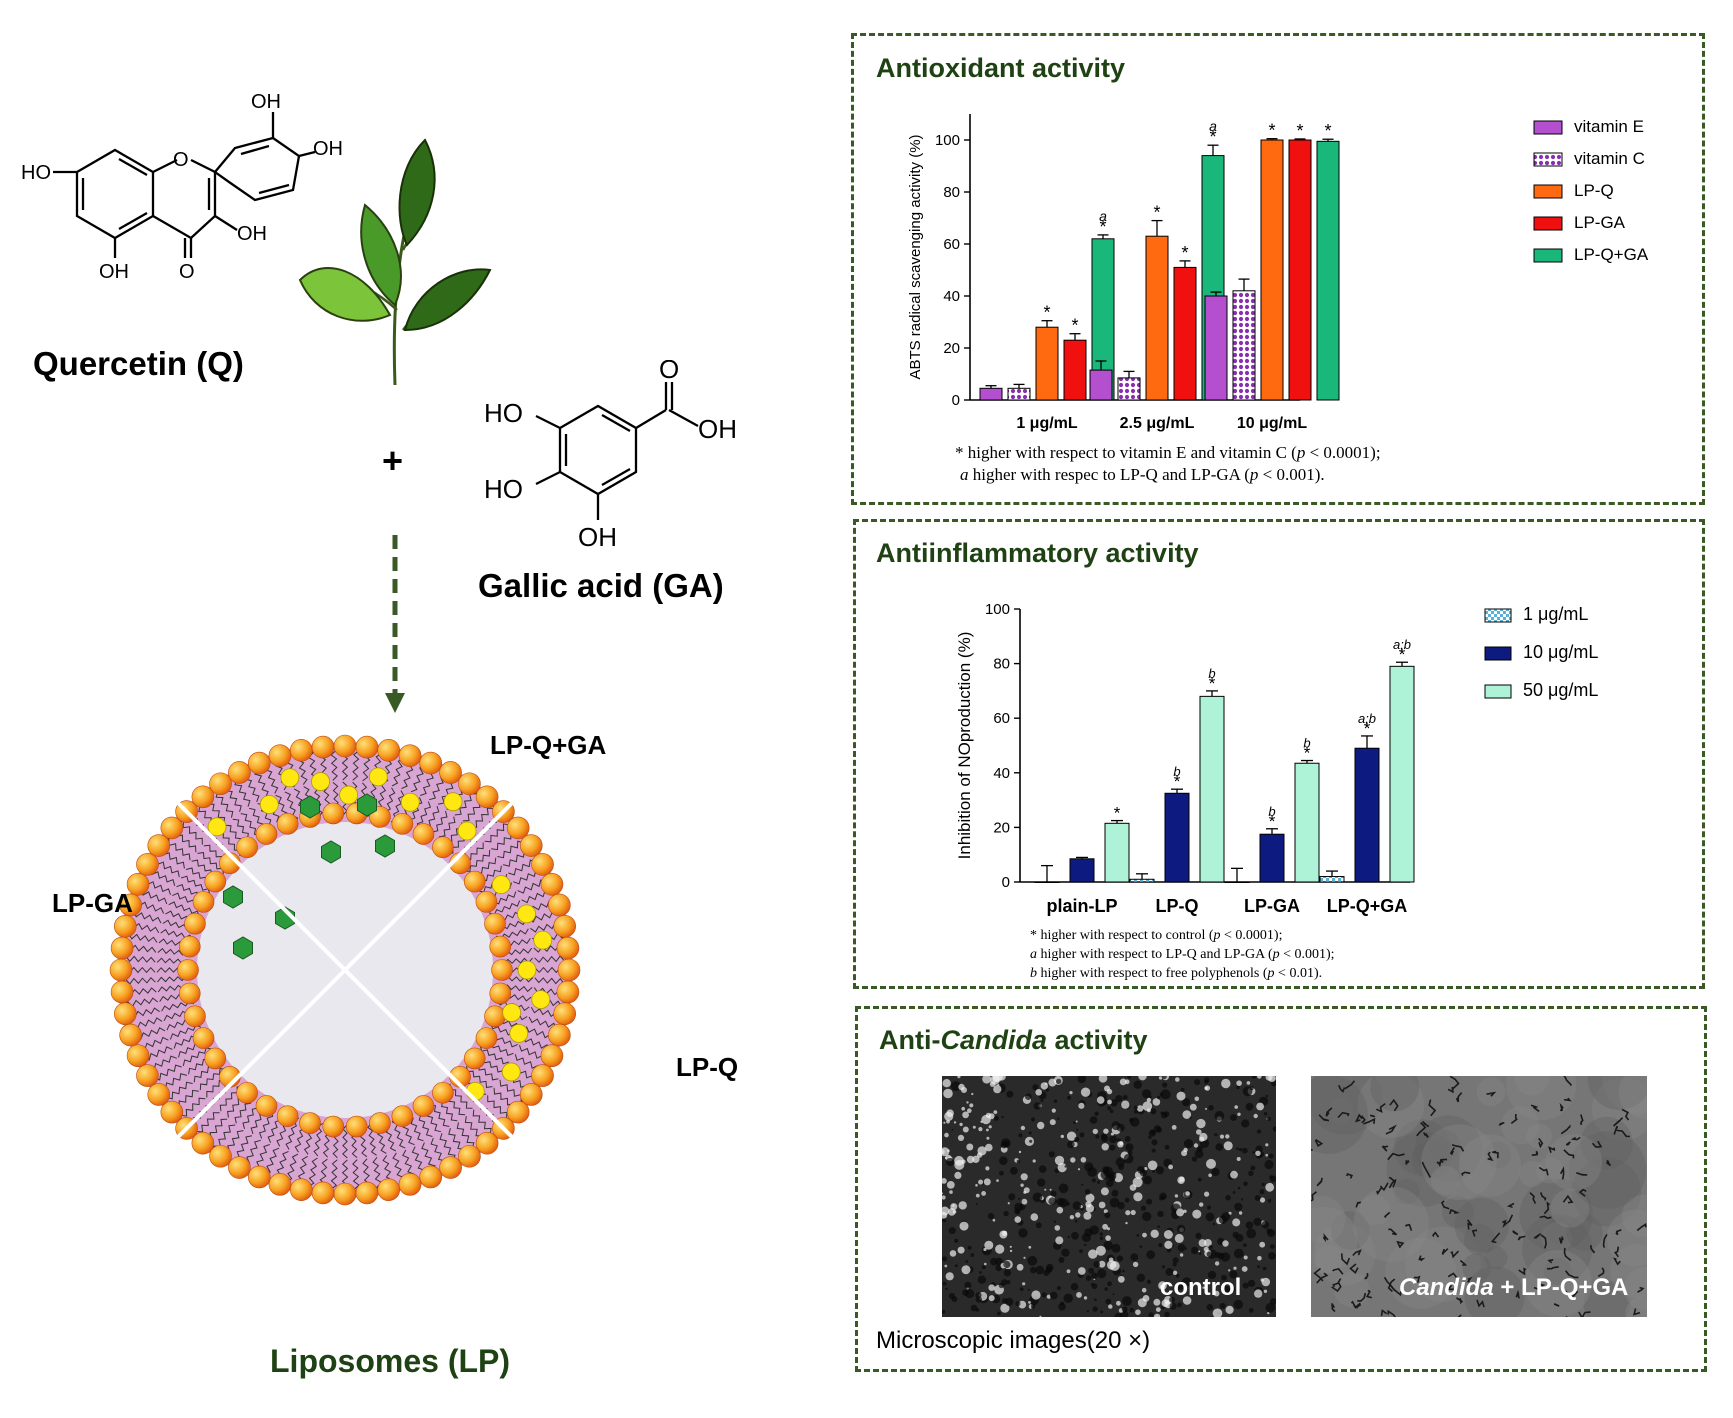 Image resolution: width=1733 pixels, height=1418 pixels. I want to click on category-label: LP-GA, so click(1272, 906).